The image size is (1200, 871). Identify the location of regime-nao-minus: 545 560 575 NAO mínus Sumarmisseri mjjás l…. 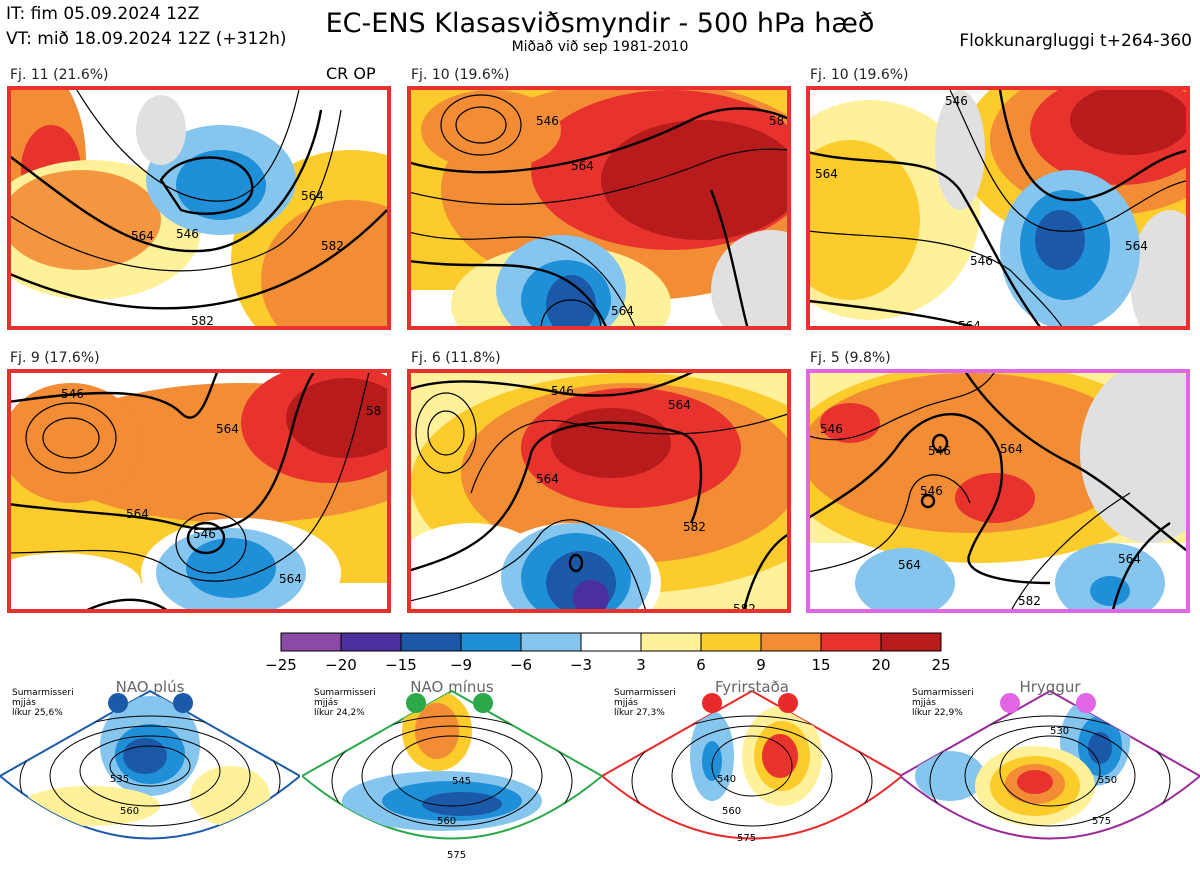
(452, 773).